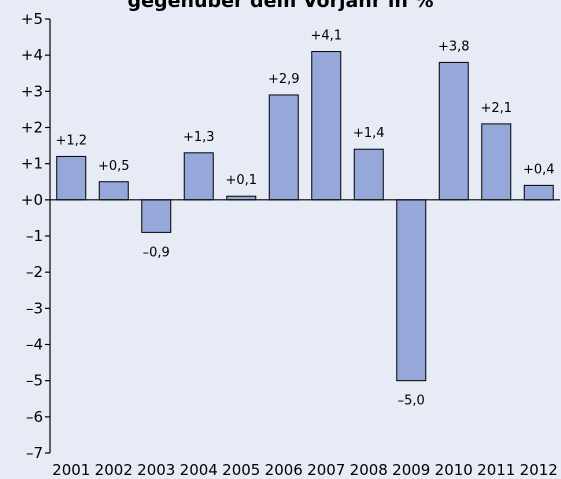  Describe the element at coordinates (71, 140) in the screenshot. I see `data-label: +1,2` at that location.